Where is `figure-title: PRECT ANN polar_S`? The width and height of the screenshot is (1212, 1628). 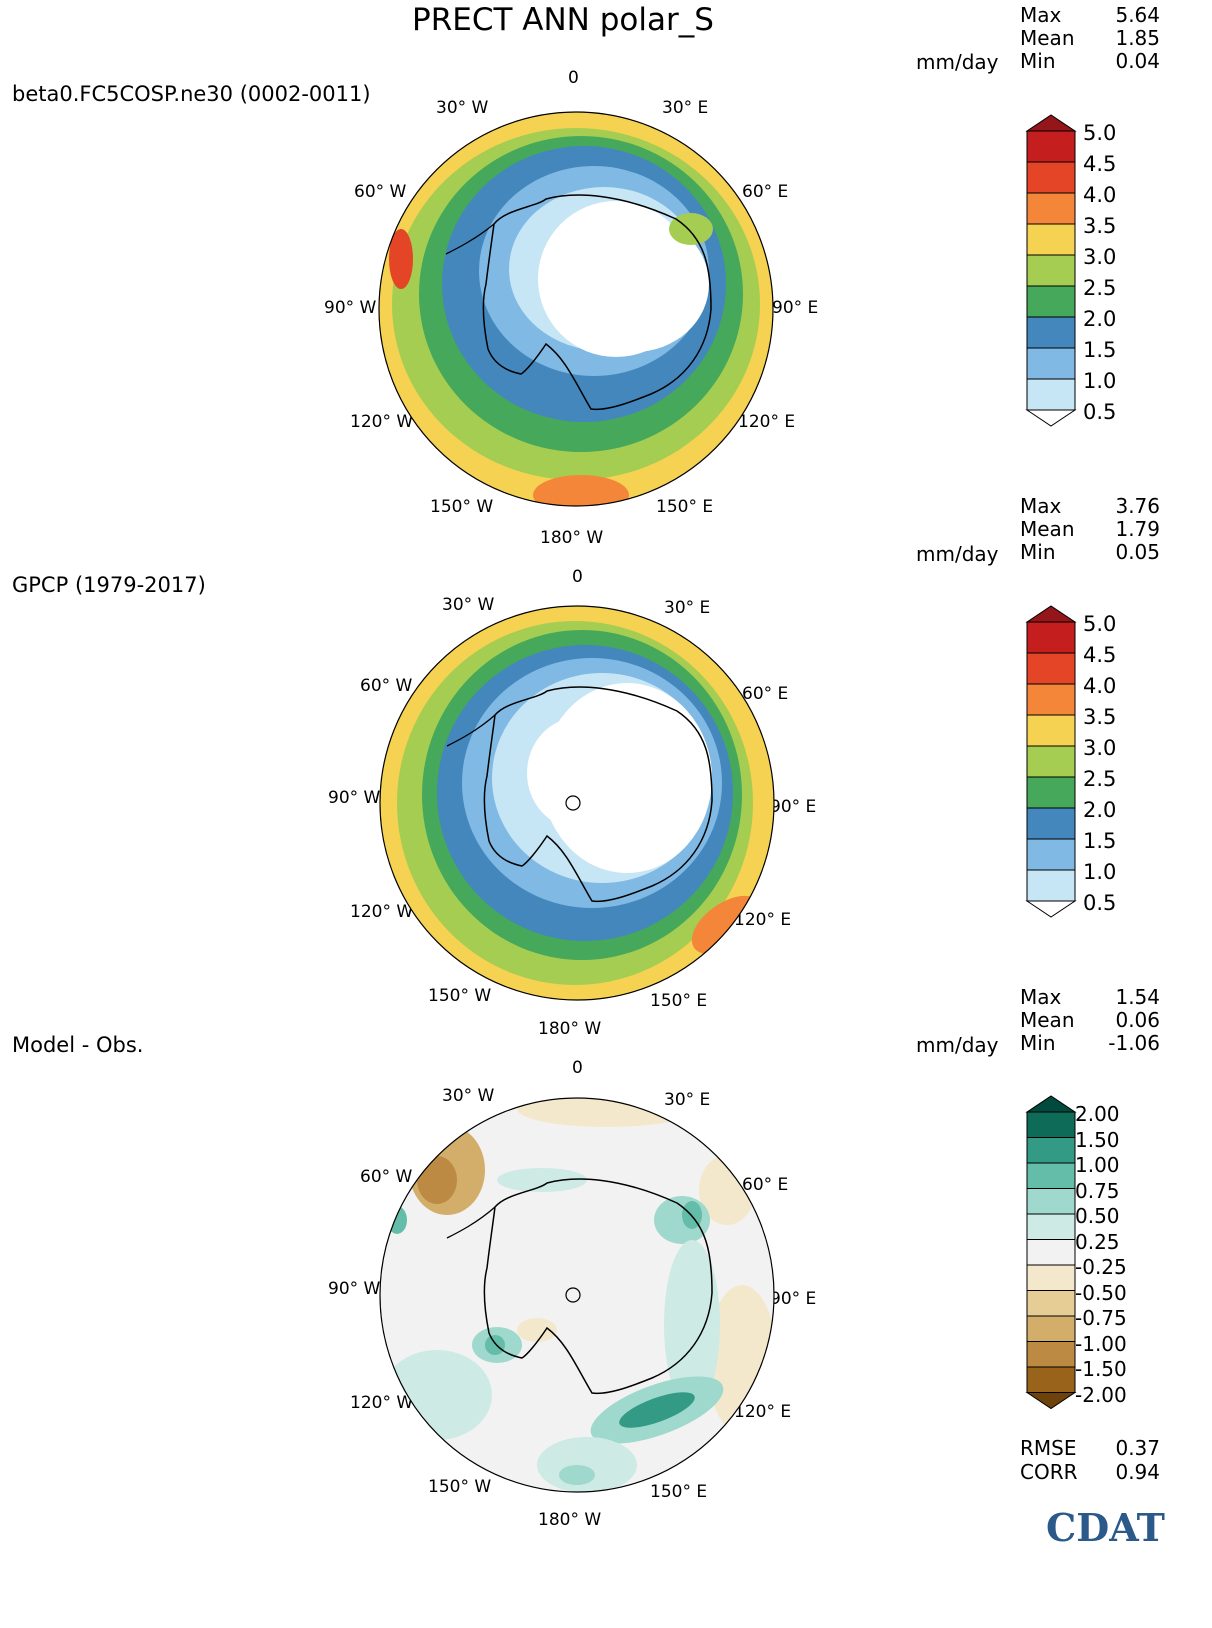 figure-title: PRECT ANN polar_S is located at coordinates (563, 20).